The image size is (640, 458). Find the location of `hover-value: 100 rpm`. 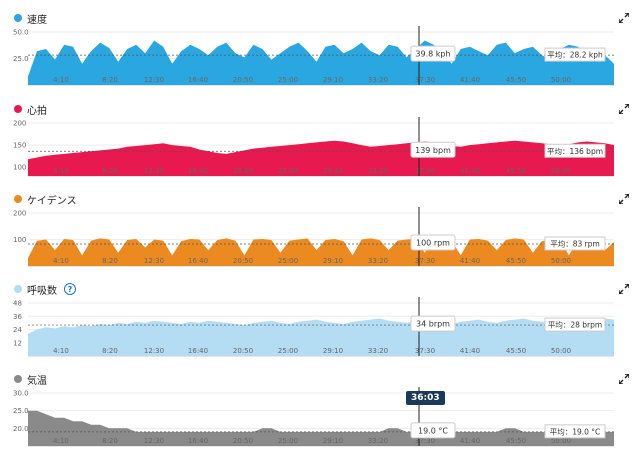

hover-value: 100 rpm is located at coordinates (433, 243).